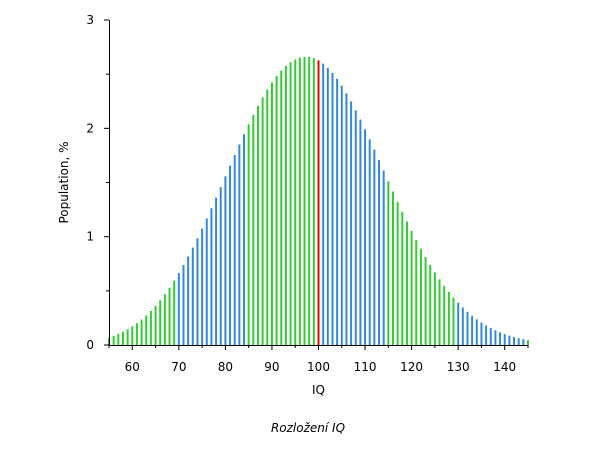 The width and height of the screenshot is (616, 451). What do you see at coordinates (411, 367) in the screenshot?
I see `x-tick-label: 120` at bounding box center [411, 367].